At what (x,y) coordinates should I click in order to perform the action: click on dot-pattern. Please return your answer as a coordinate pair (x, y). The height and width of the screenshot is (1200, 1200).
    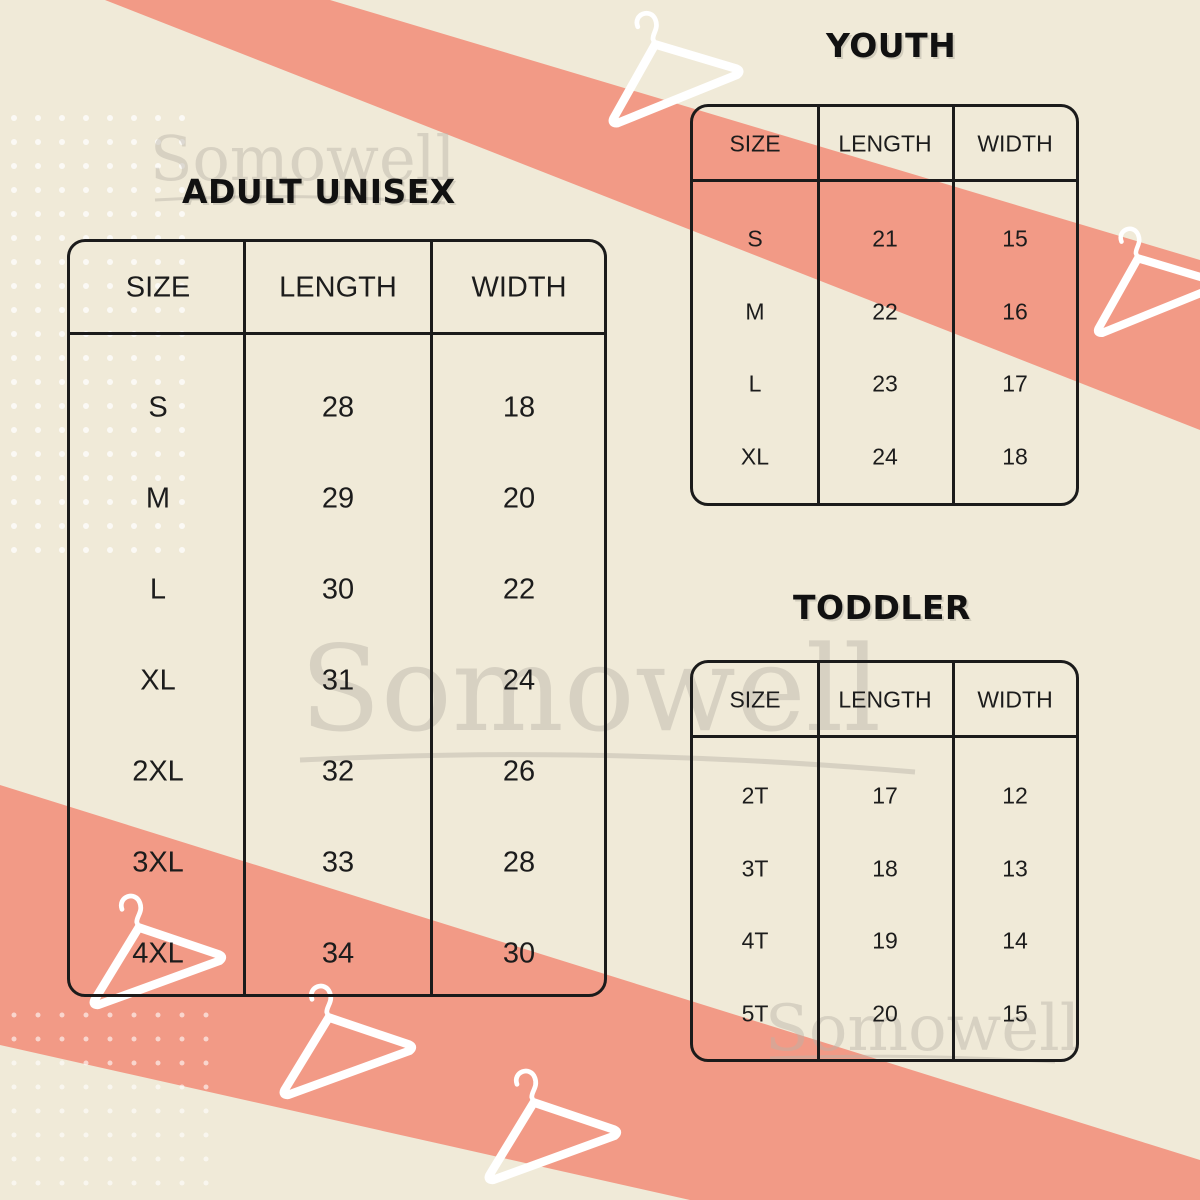
    Looking at the image, I should click on (98, 334).